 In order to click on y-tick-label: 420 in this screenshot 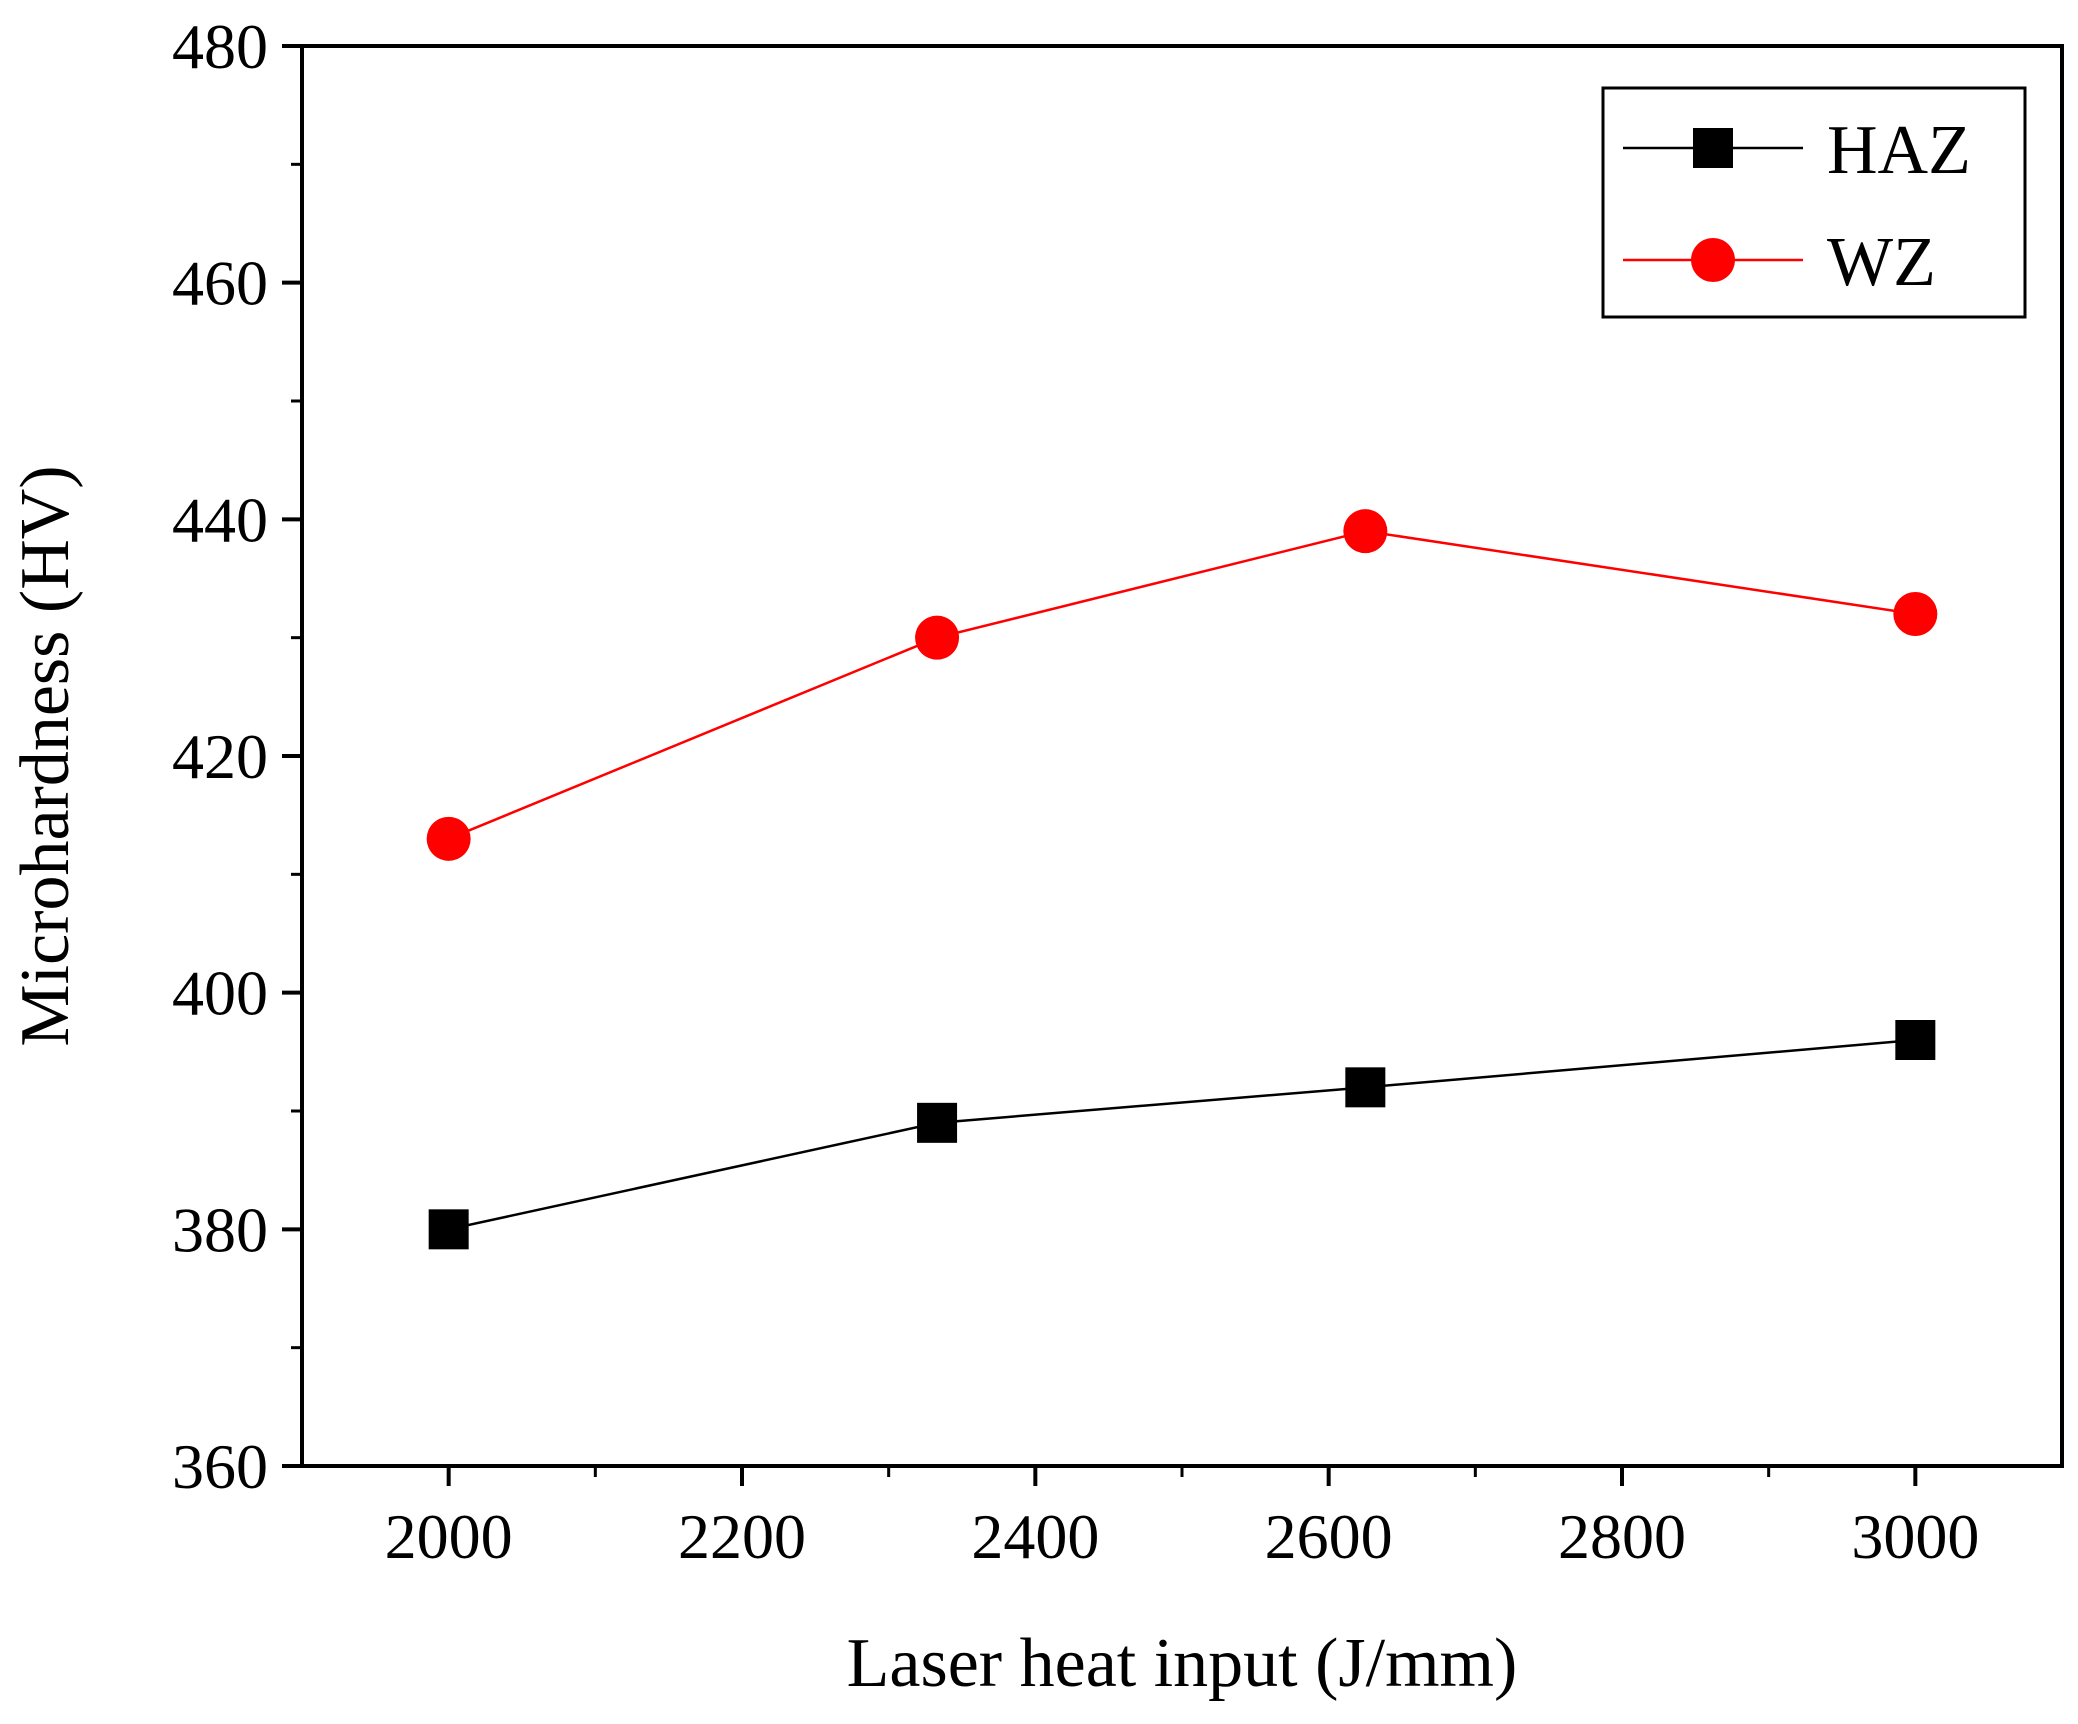, I will do `click(220, 756)`.